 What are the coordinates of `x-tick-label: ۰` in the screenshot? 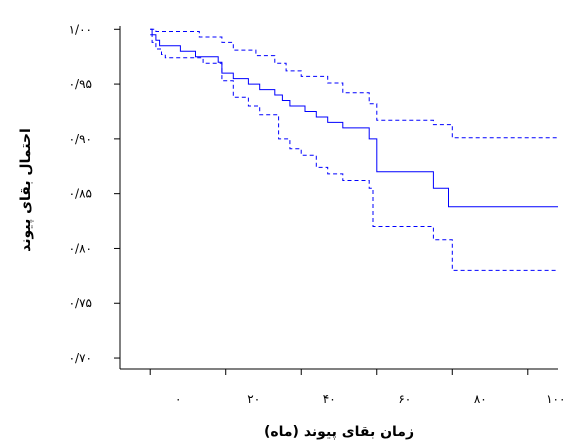 It's located at (178, 399).